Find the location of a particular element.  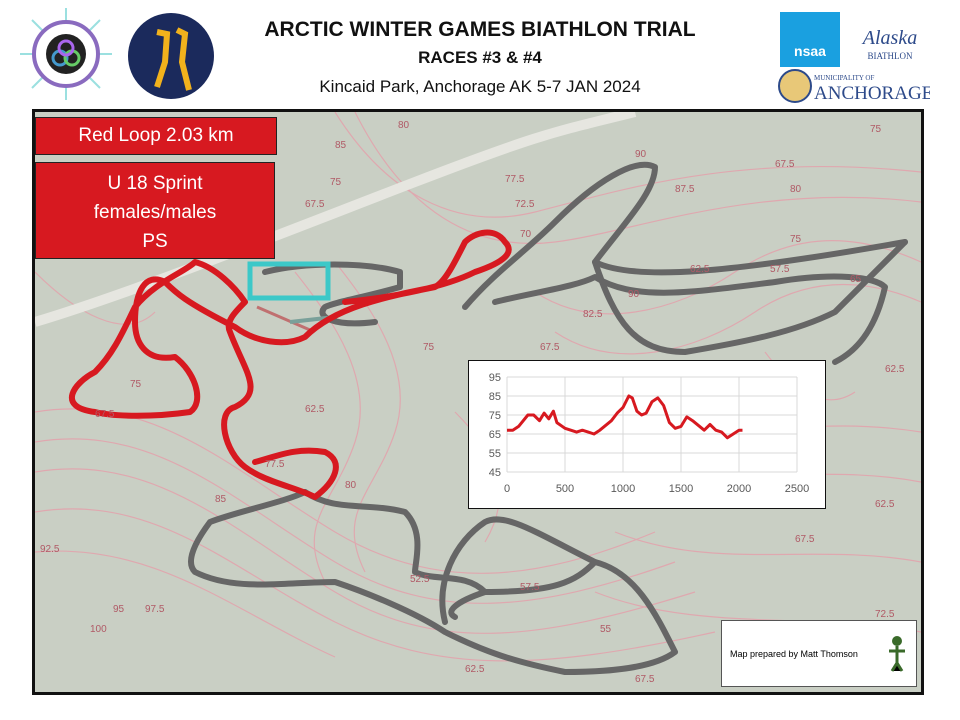

x-tick-label: 2000 is located at coordinates (739, 489).